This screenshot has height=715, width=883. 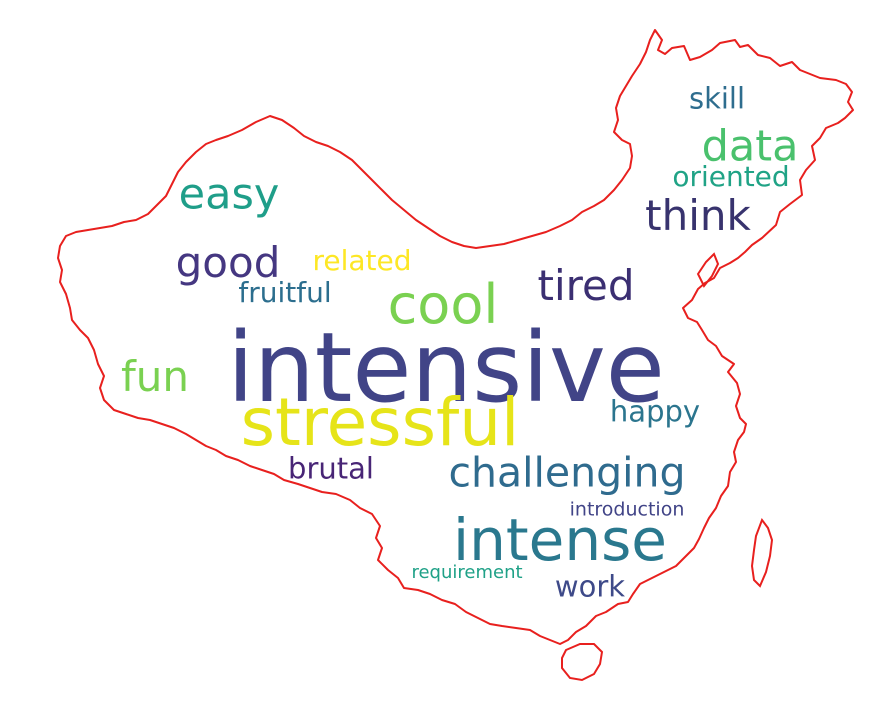 I want to click on word-fruitful: fruitful, so click(x=285, y=292).